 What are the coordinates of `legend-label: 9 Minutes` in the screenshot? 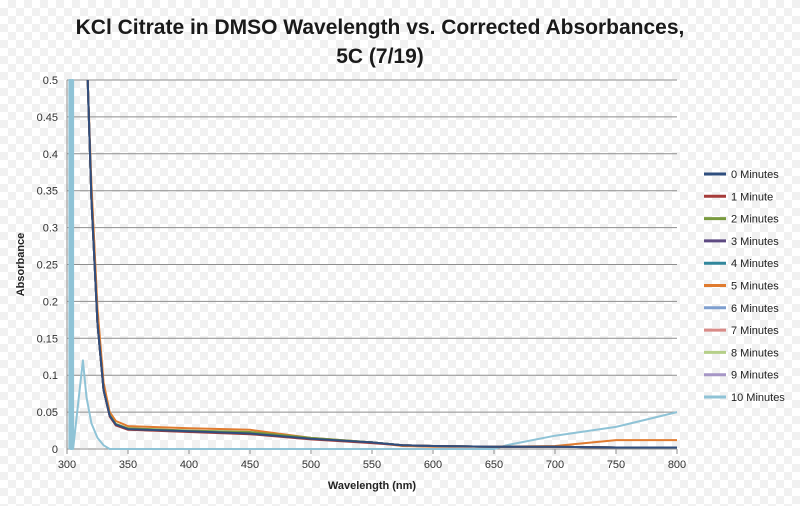 It's located at (755, 376).